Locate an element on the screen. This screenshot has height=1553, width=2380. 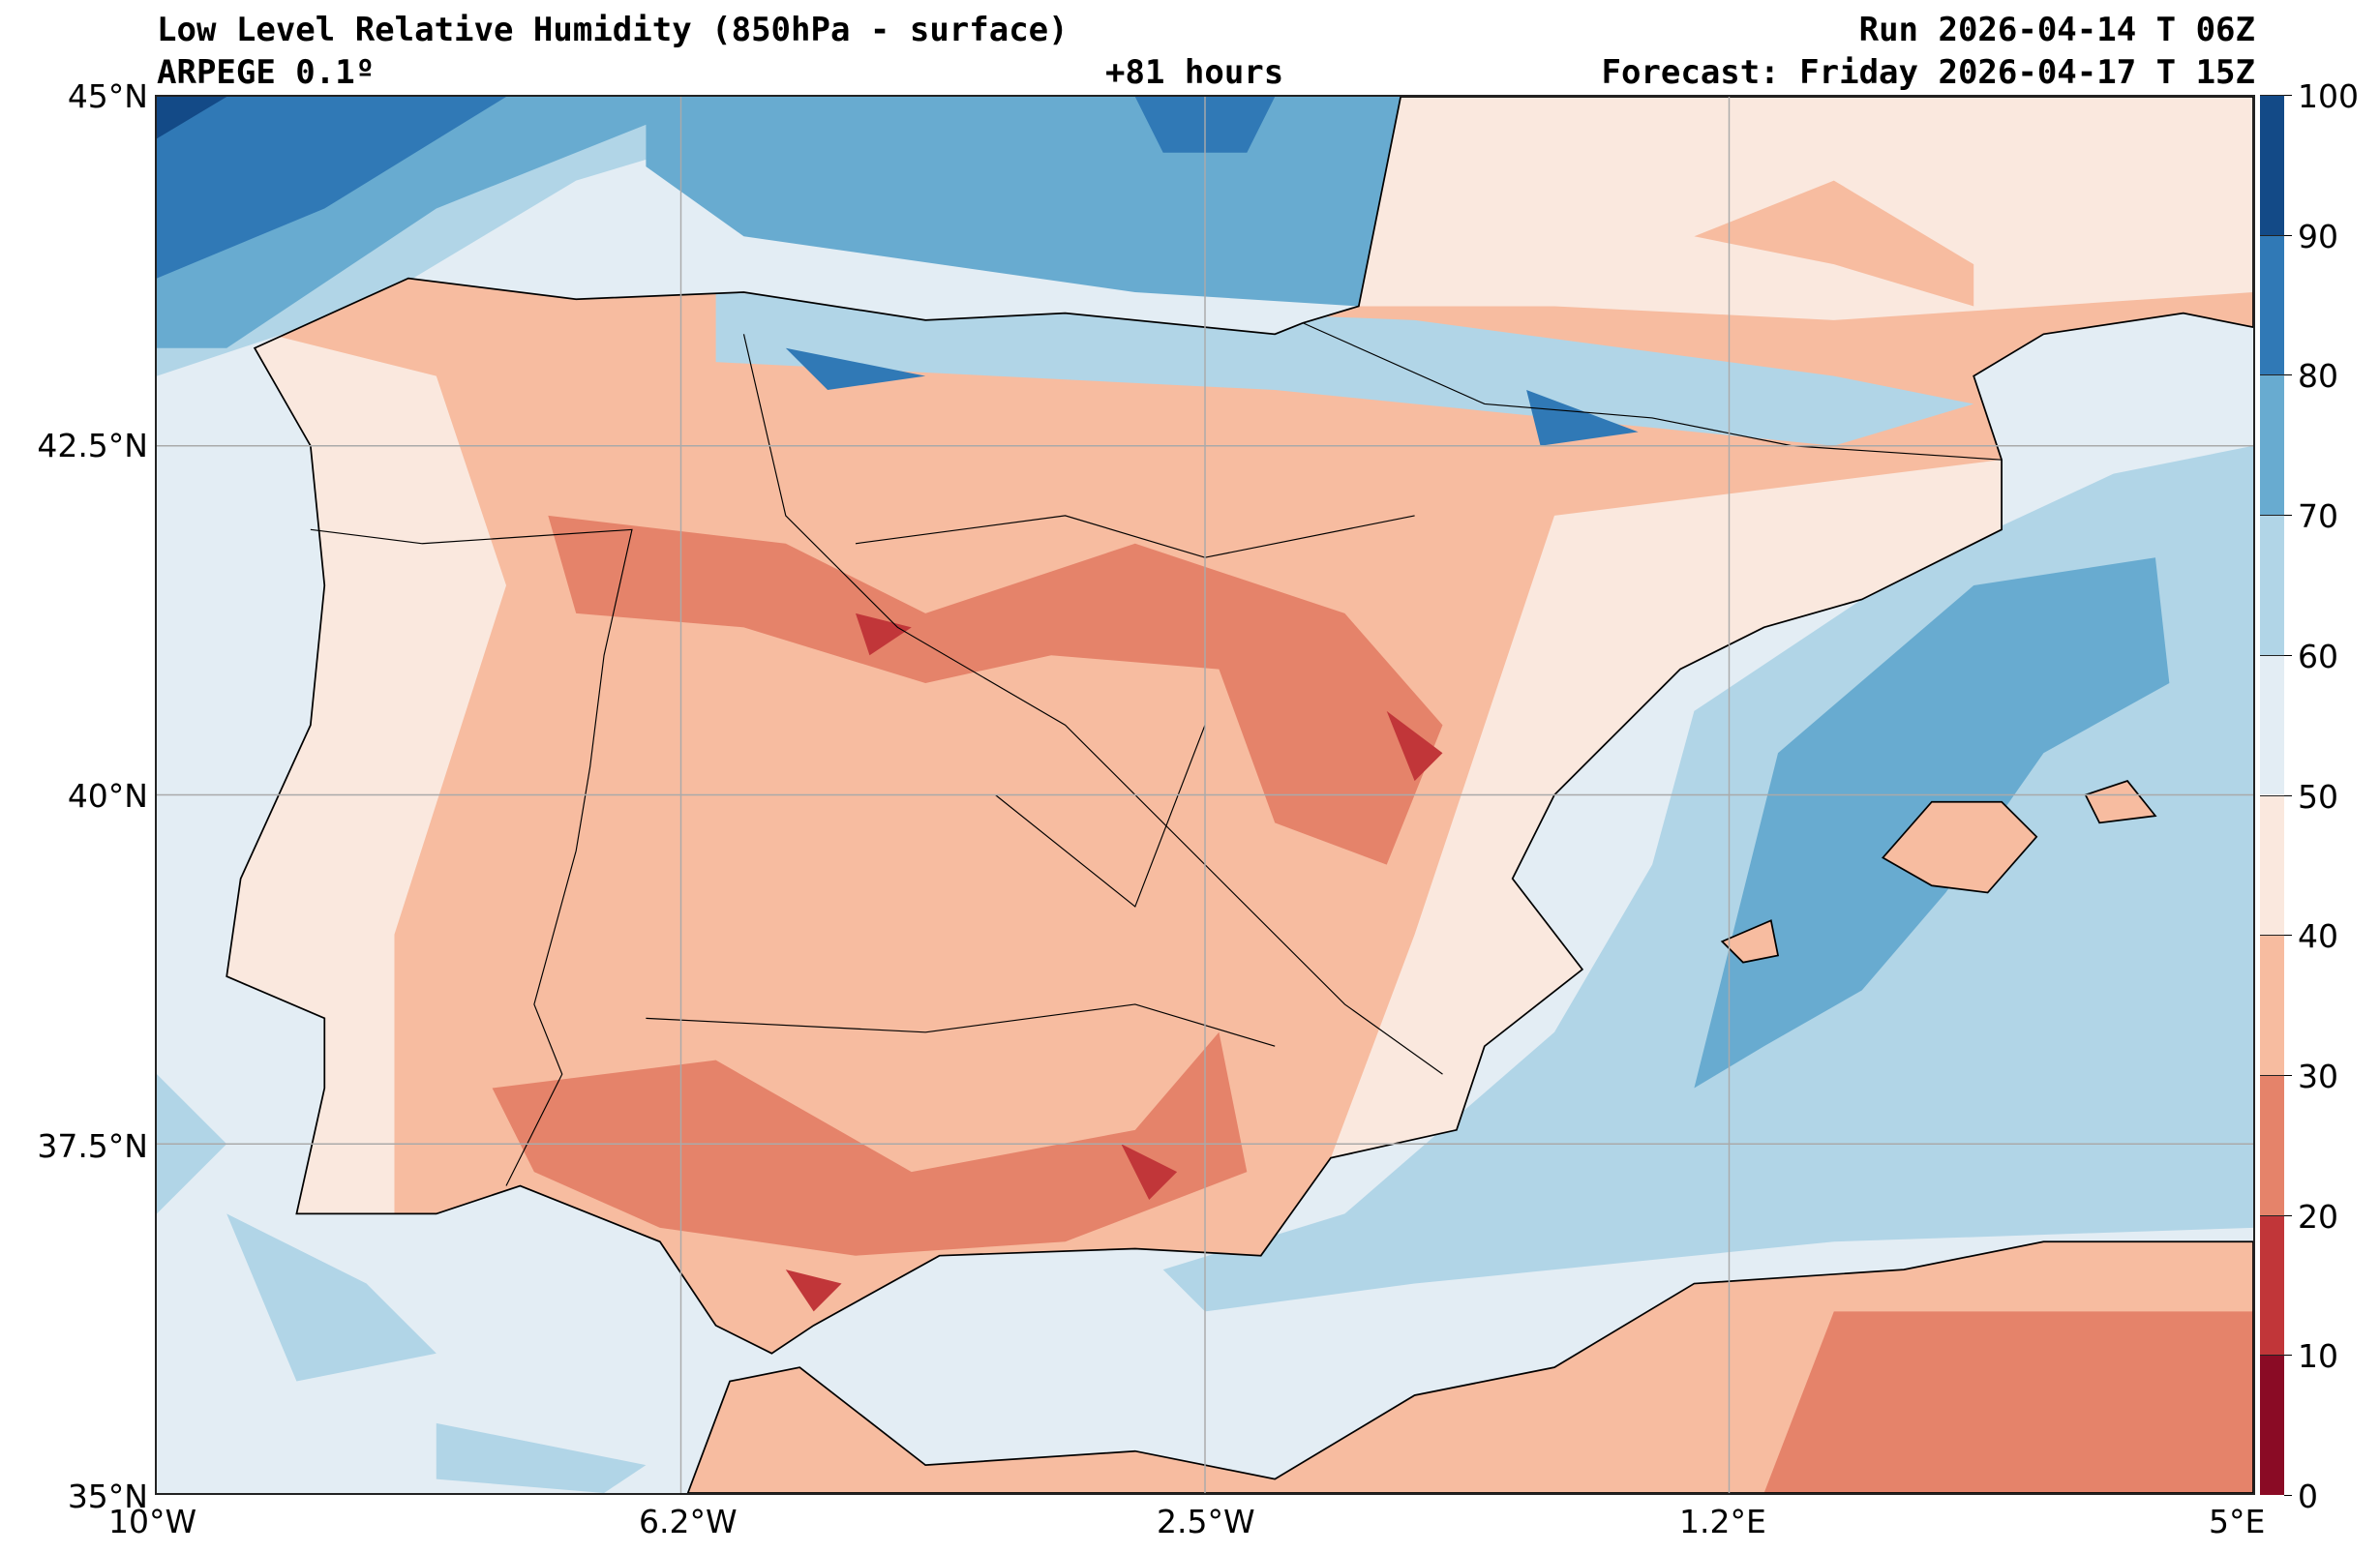
colorbar-tick-label: 100 is located at coordinates (2328, 96).